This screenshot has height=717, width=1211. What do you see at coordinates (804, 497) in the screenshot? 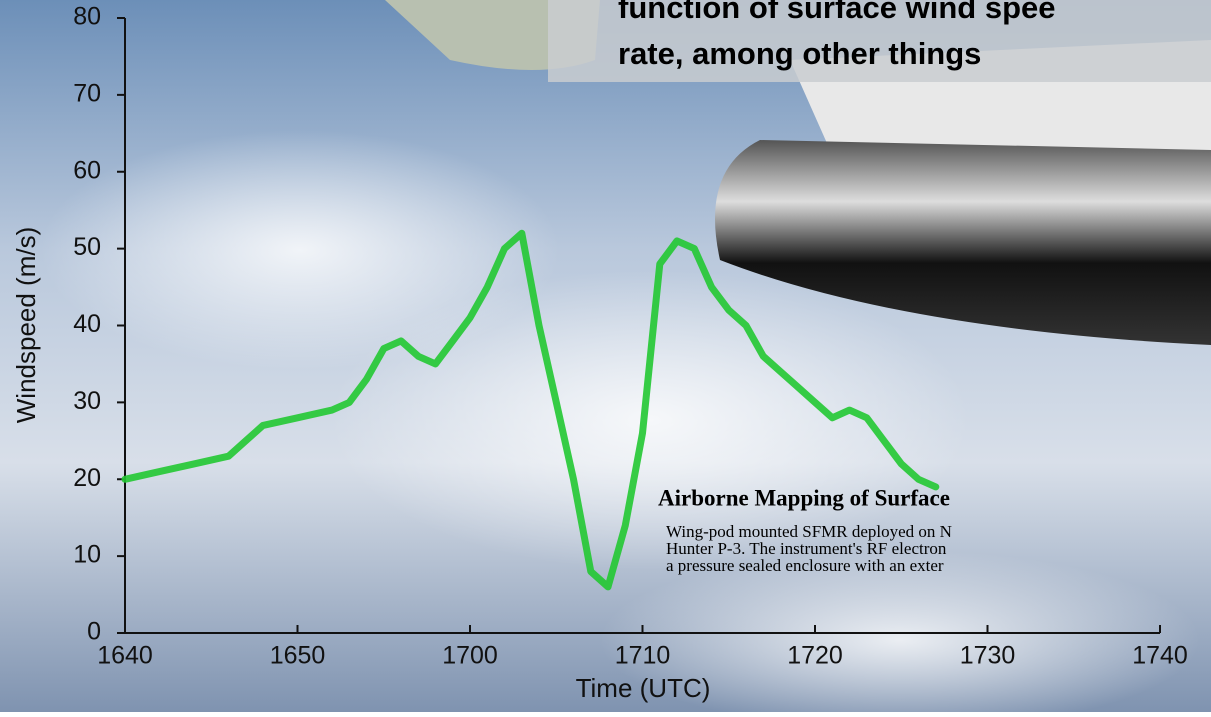
I see `caption-title: Airborne Mapping of Surface` at bounding box center [804, 497].